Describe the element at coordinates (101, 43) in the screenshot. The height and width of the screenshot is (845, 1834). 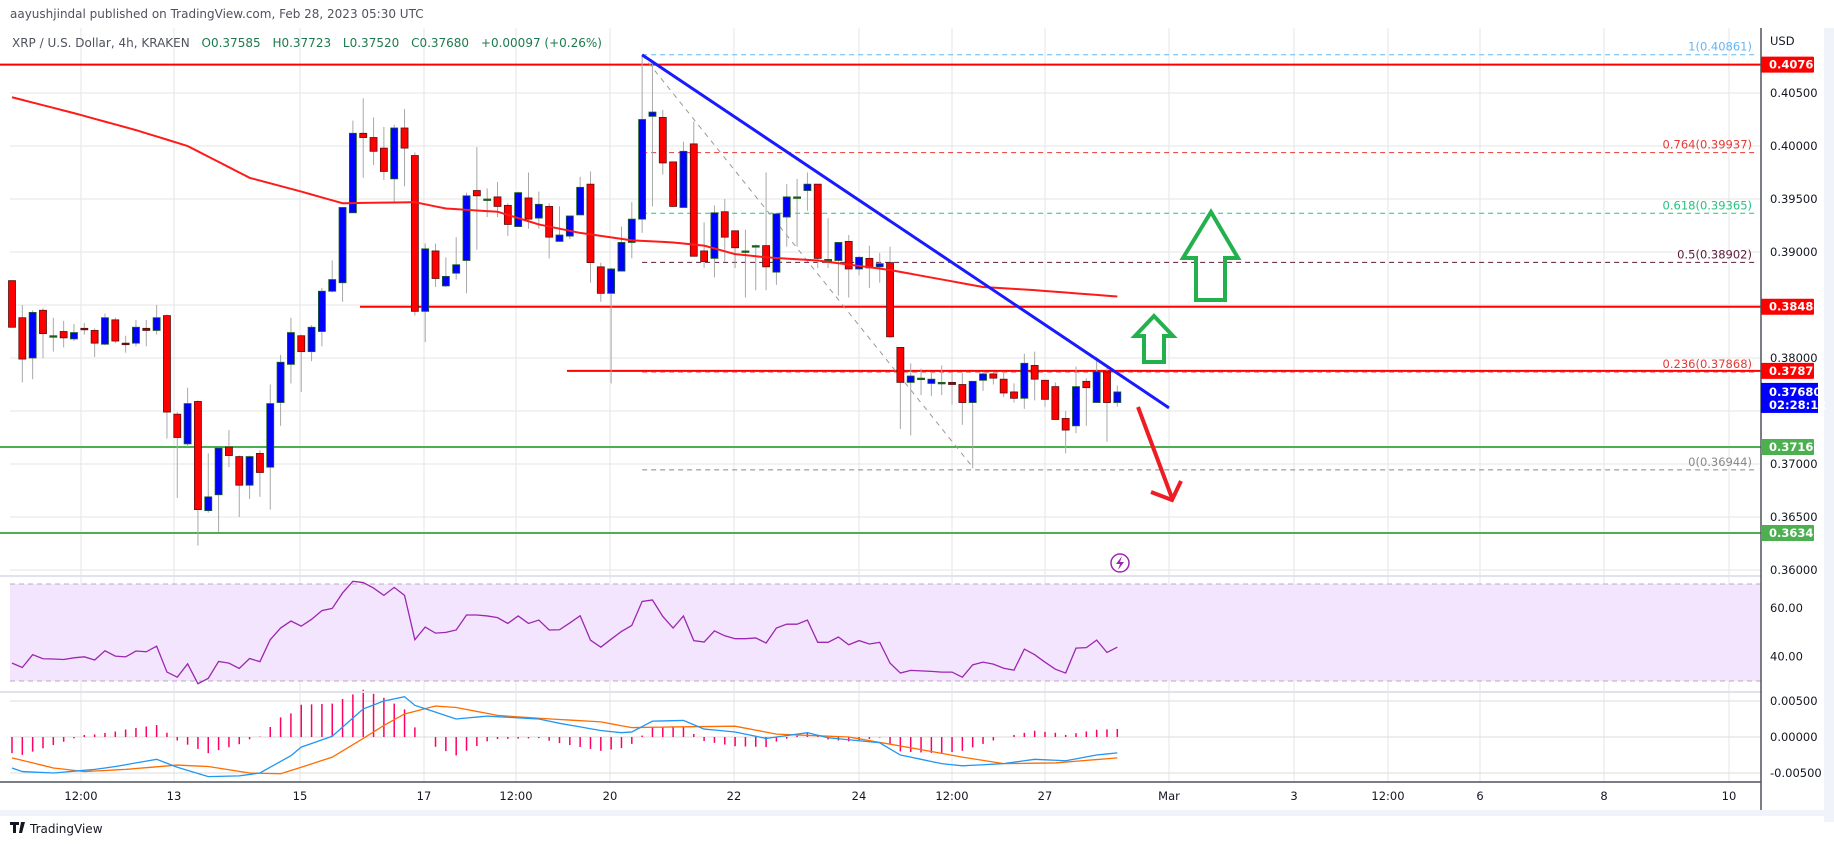
I see `symbol-name: XRP / U.S. Dollar, 4h, KRAKEN` at that location.